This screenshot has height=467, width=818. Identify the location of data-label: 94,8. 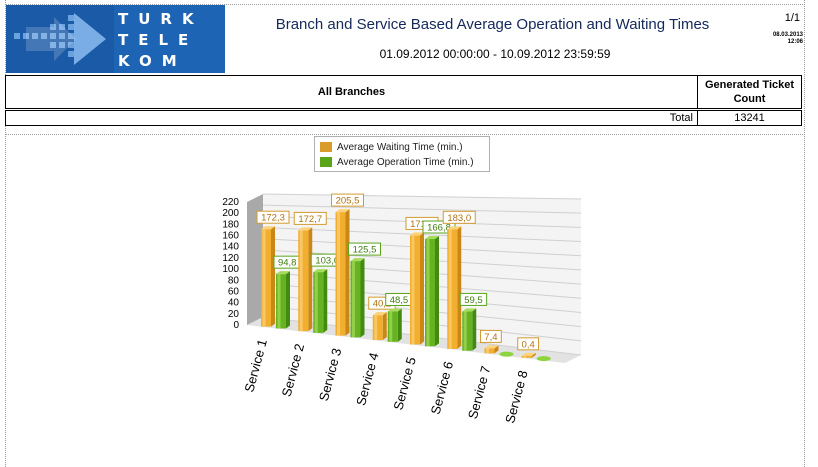
(287, 263).